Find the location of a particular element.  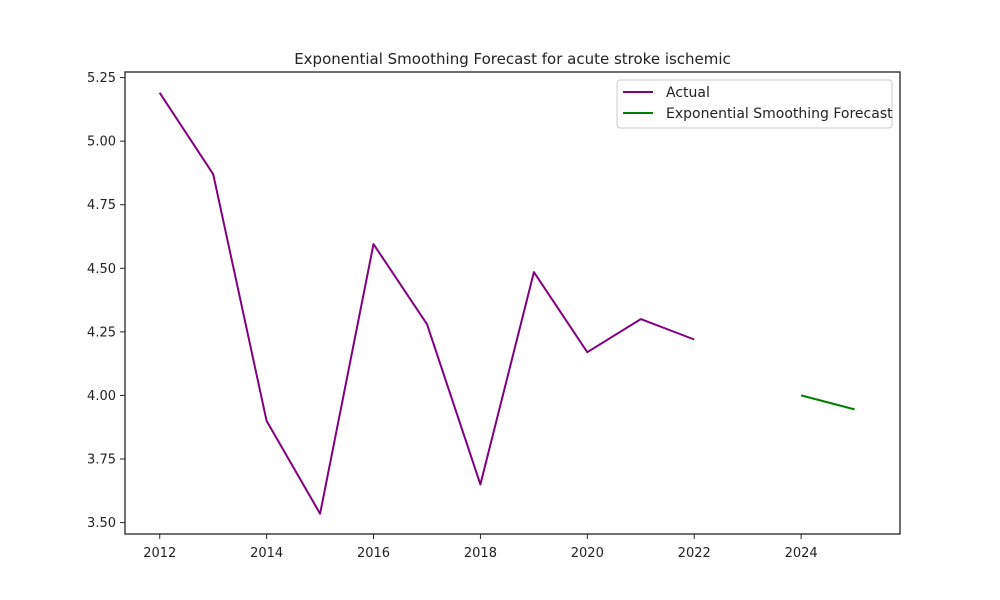

y-tick-label-3.75: 3.75 is located at coordinates (101, 459).